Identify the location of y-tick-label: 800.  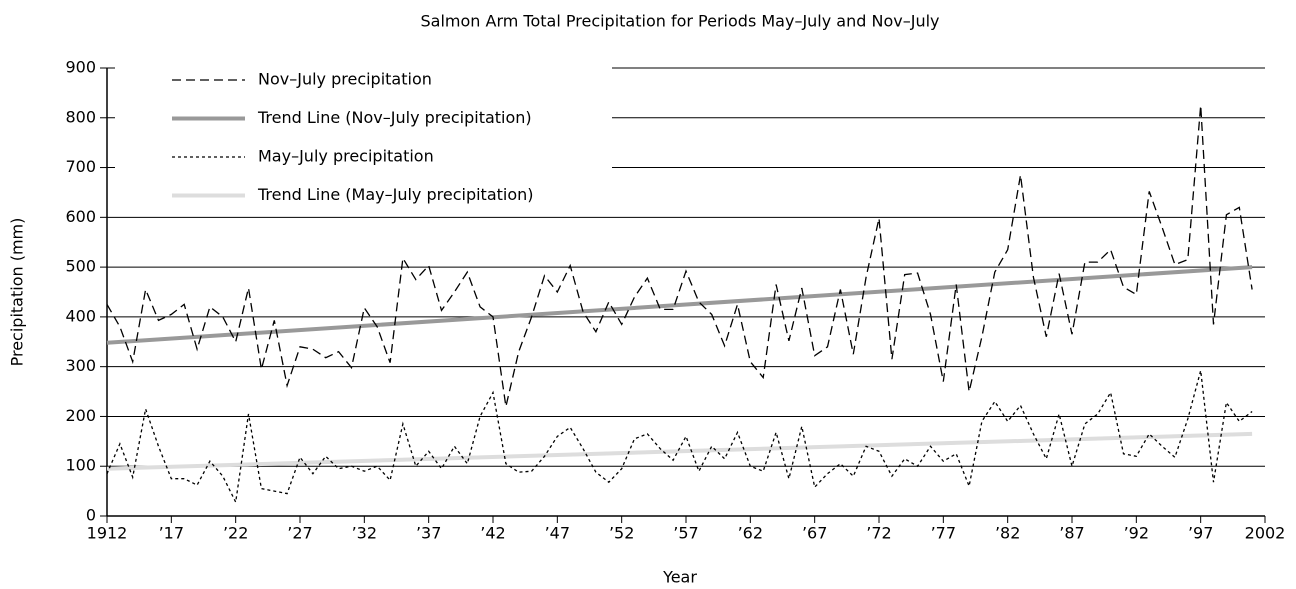
(80, 116).